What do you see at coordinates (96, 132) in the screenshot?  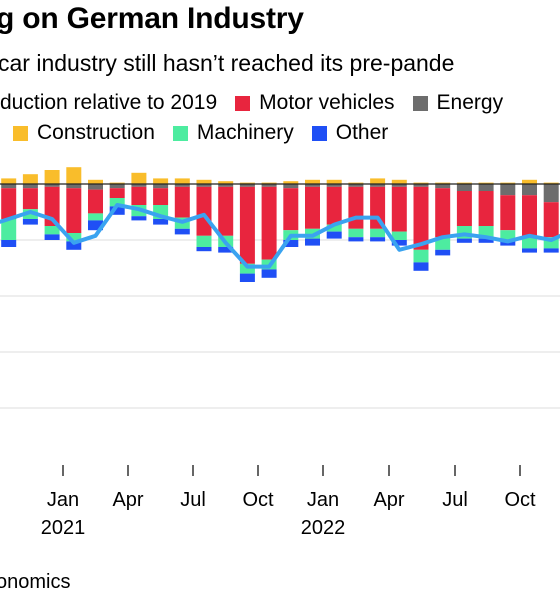 I see `legend-label: Construction` at bounding box center [96, 132].